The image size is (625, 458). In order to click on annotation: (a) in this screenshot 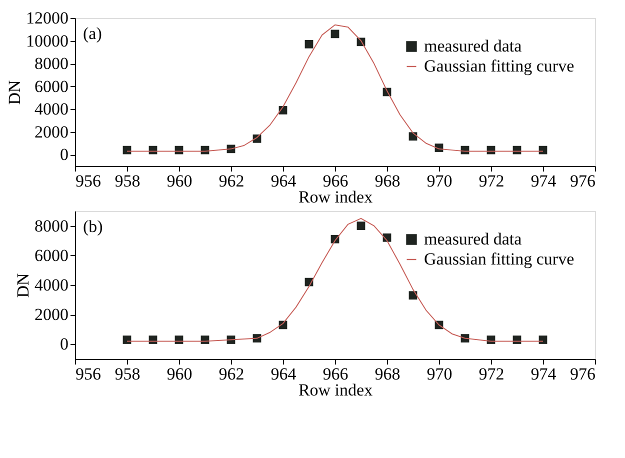, I will do `click(92, 33)`.